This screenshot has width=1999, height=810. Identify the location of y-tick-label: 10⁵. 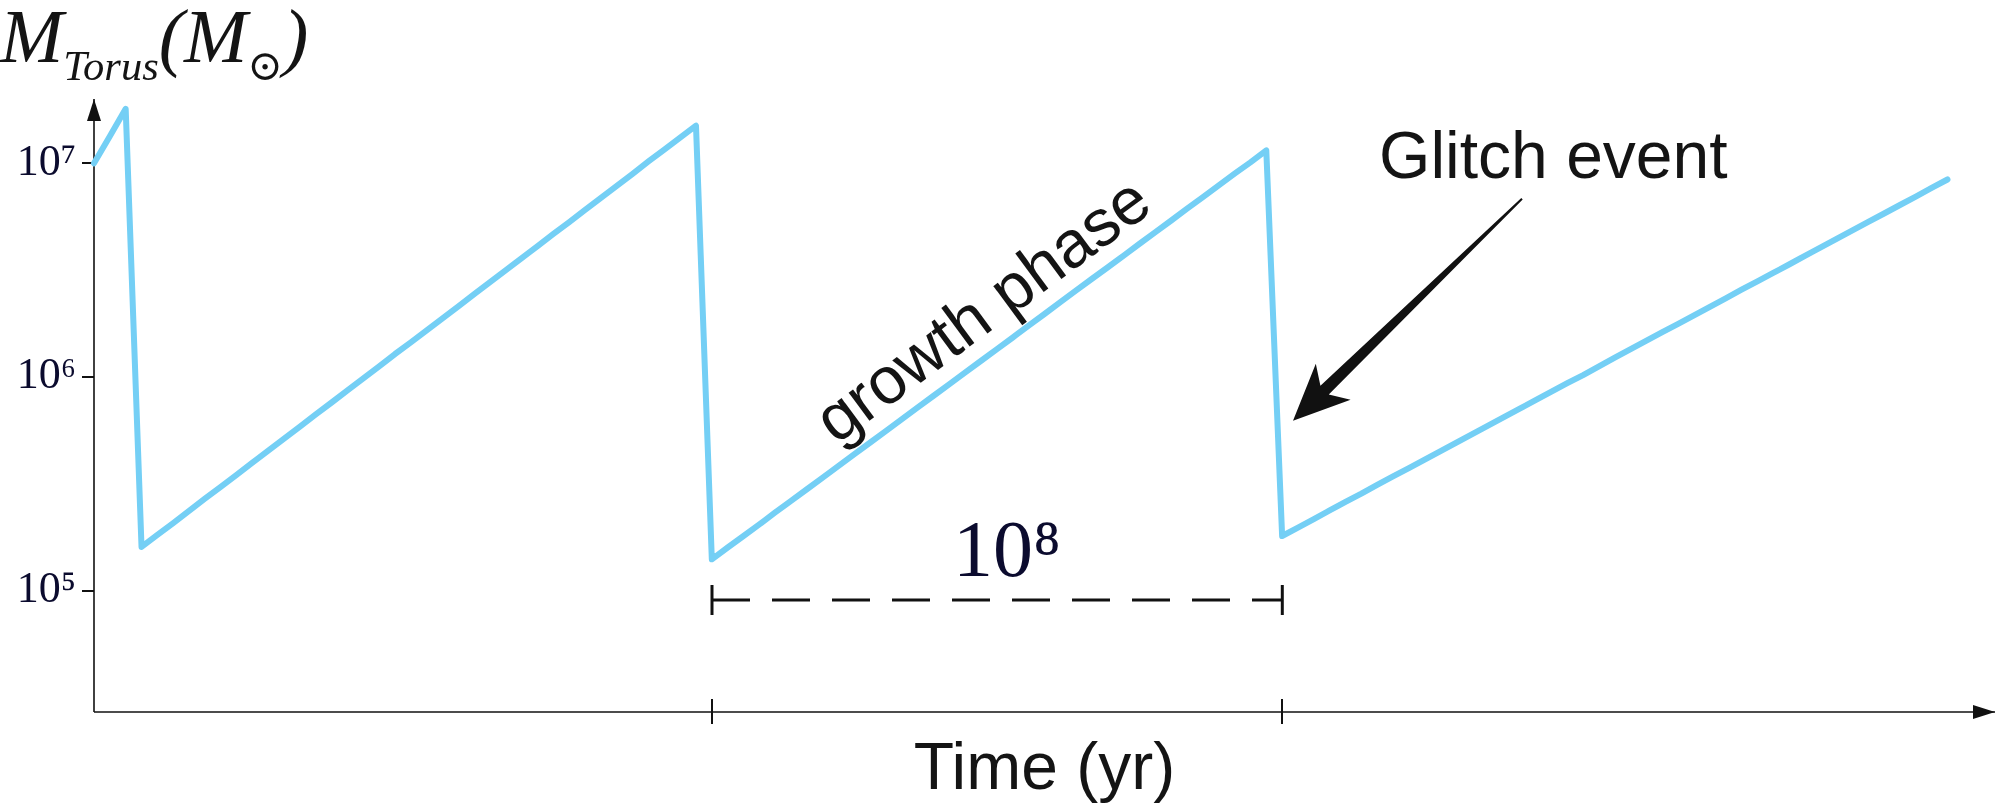
(46, 588).